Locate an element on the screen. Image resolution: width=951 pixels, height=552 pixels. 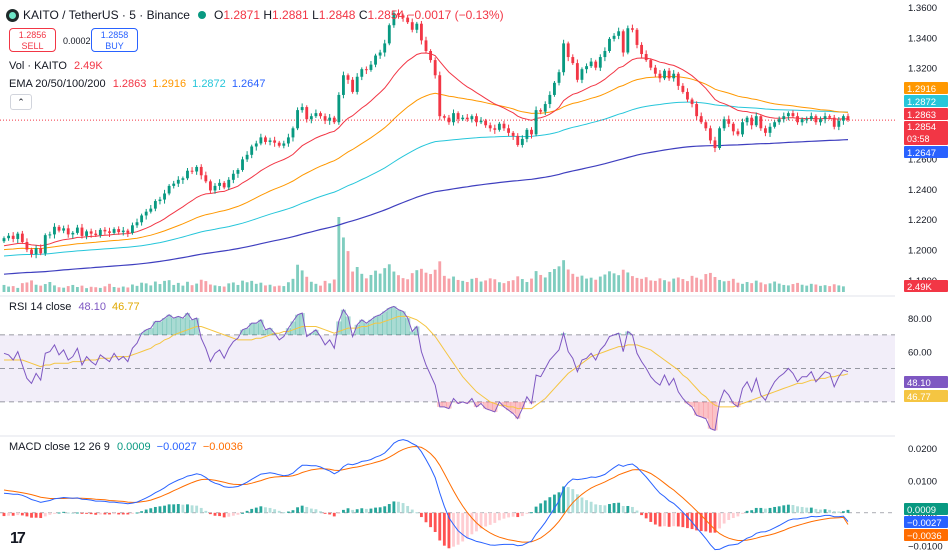
macd-label: MACD close 12 26 9 is located at coordinates (59, 447).